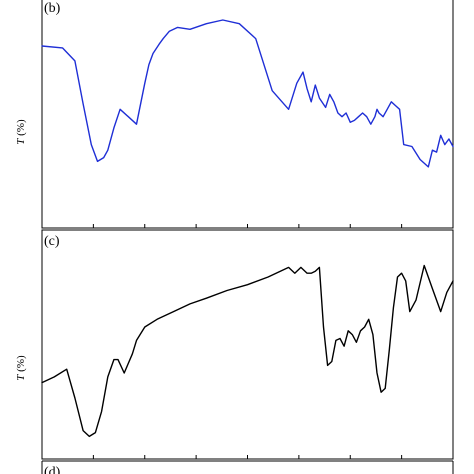 This screenshot has height=474, width=474. I want to click on panel-d-label: (d), so click(52, 469).